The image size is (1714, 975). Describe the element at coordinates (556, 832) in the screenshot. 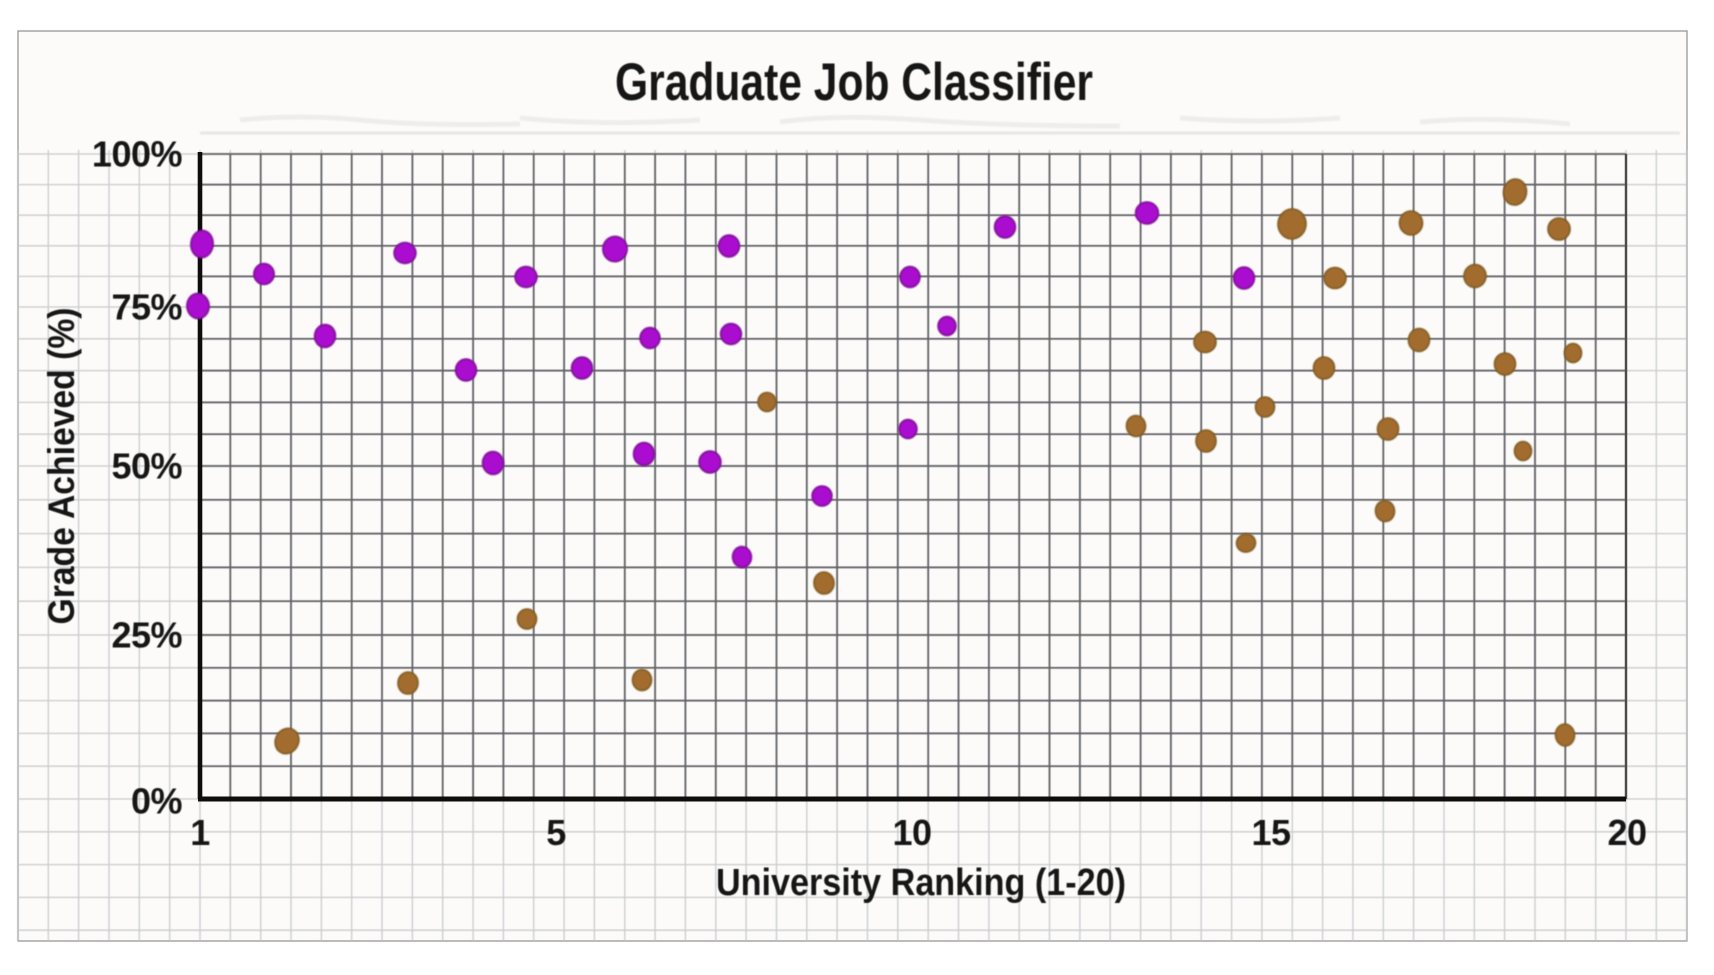

I see `svg-text: 5` at that location.